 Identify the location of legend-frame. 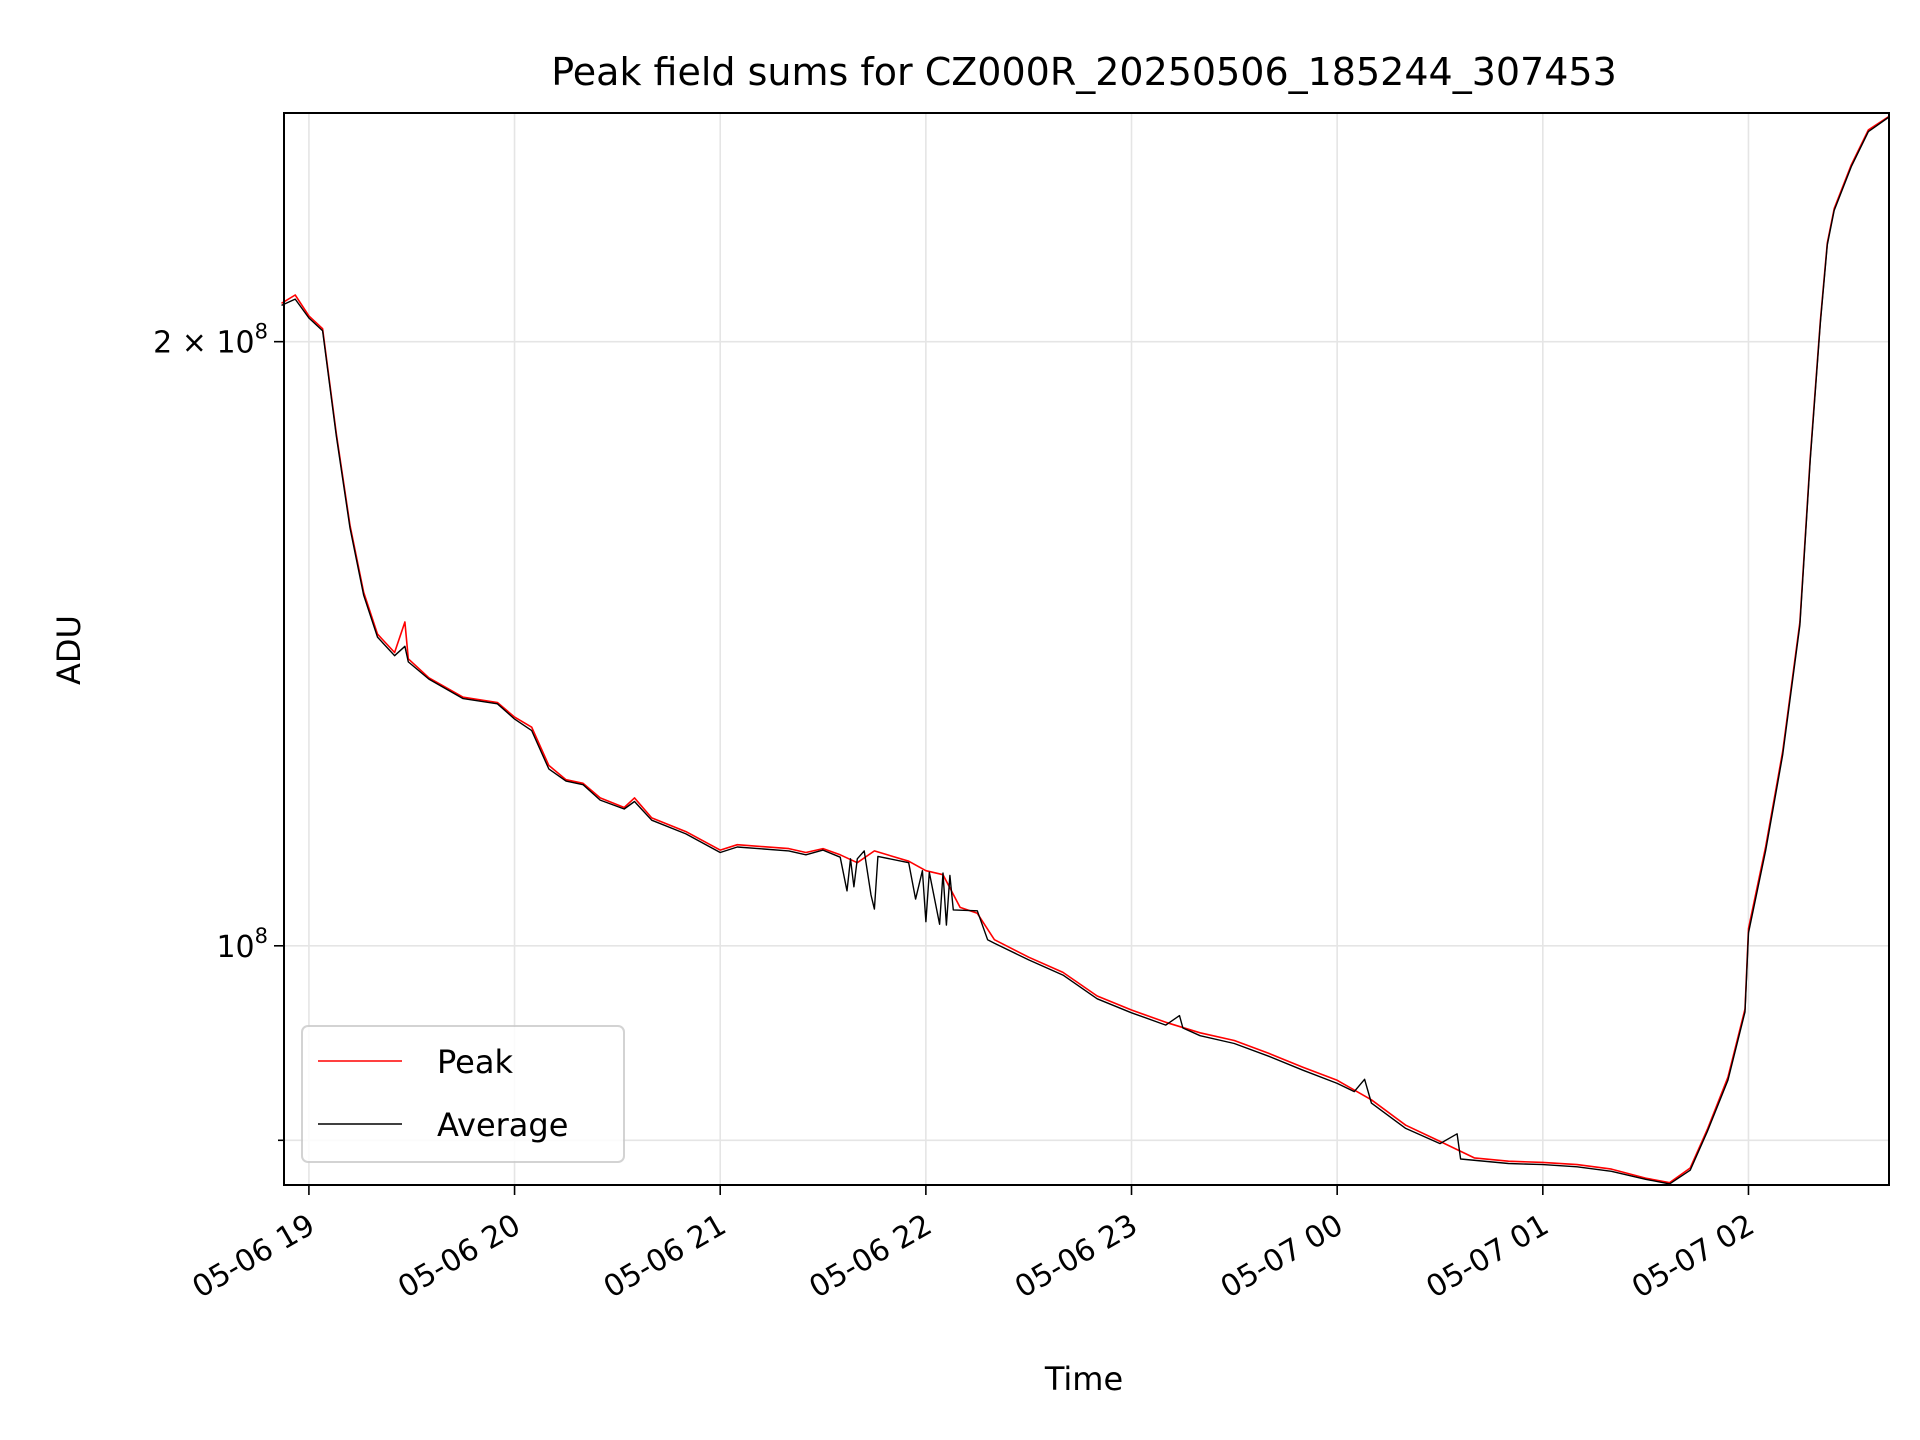
(463, 1094).